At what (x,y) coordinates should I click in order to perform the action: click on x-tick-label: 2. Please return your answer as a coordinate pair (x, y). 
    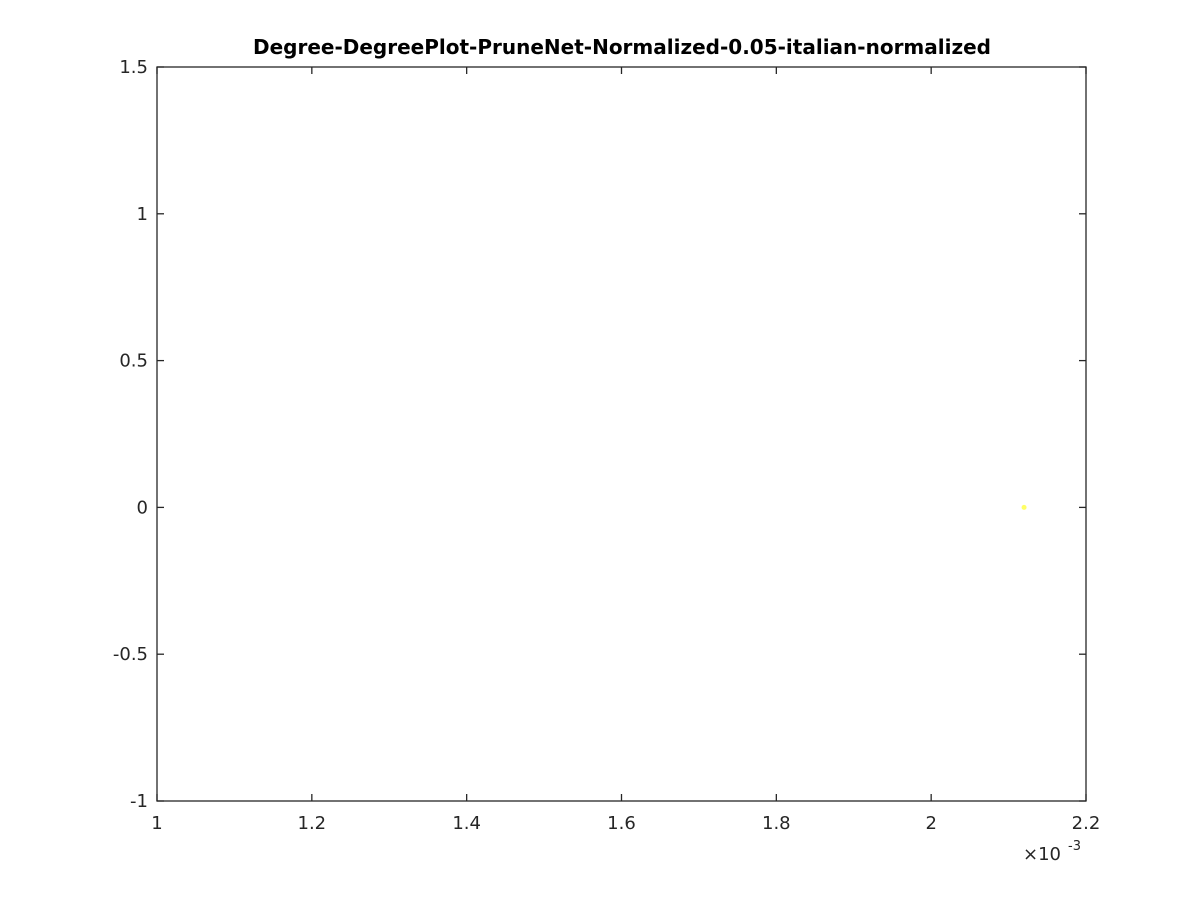
    Looking at the image, I should click on (930, 823).